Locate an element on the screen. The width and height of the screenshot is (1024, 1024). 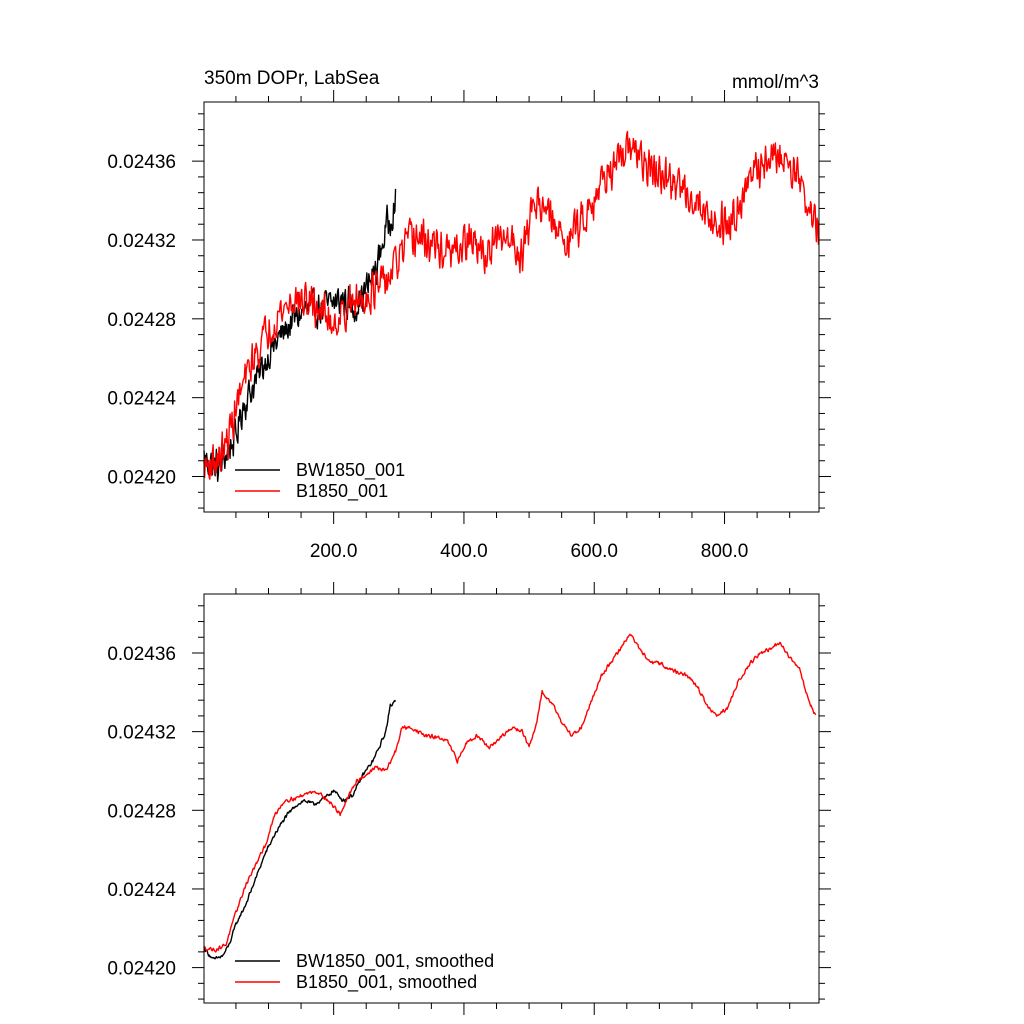
x-tick-label: 400.0 is located at coordinates (464, 551).